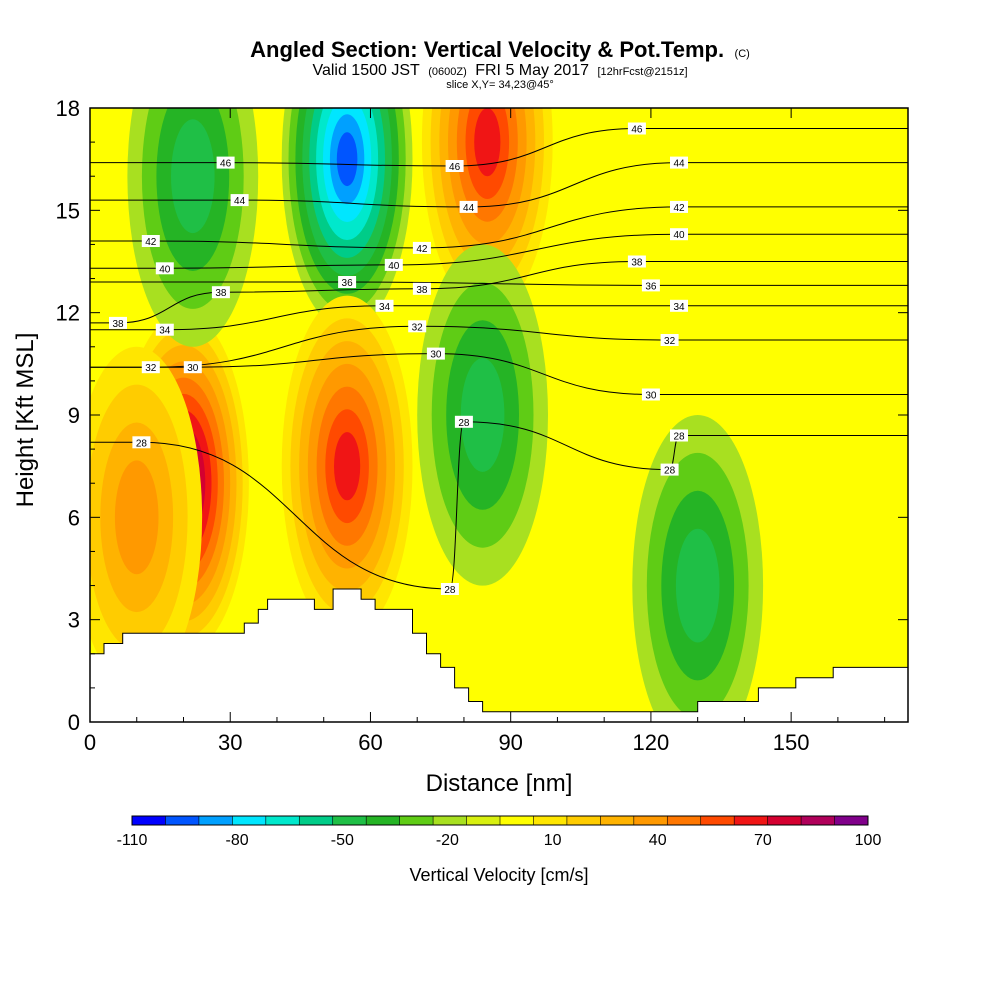  I want to click on contour-label-text: 36, so click(651, 286).